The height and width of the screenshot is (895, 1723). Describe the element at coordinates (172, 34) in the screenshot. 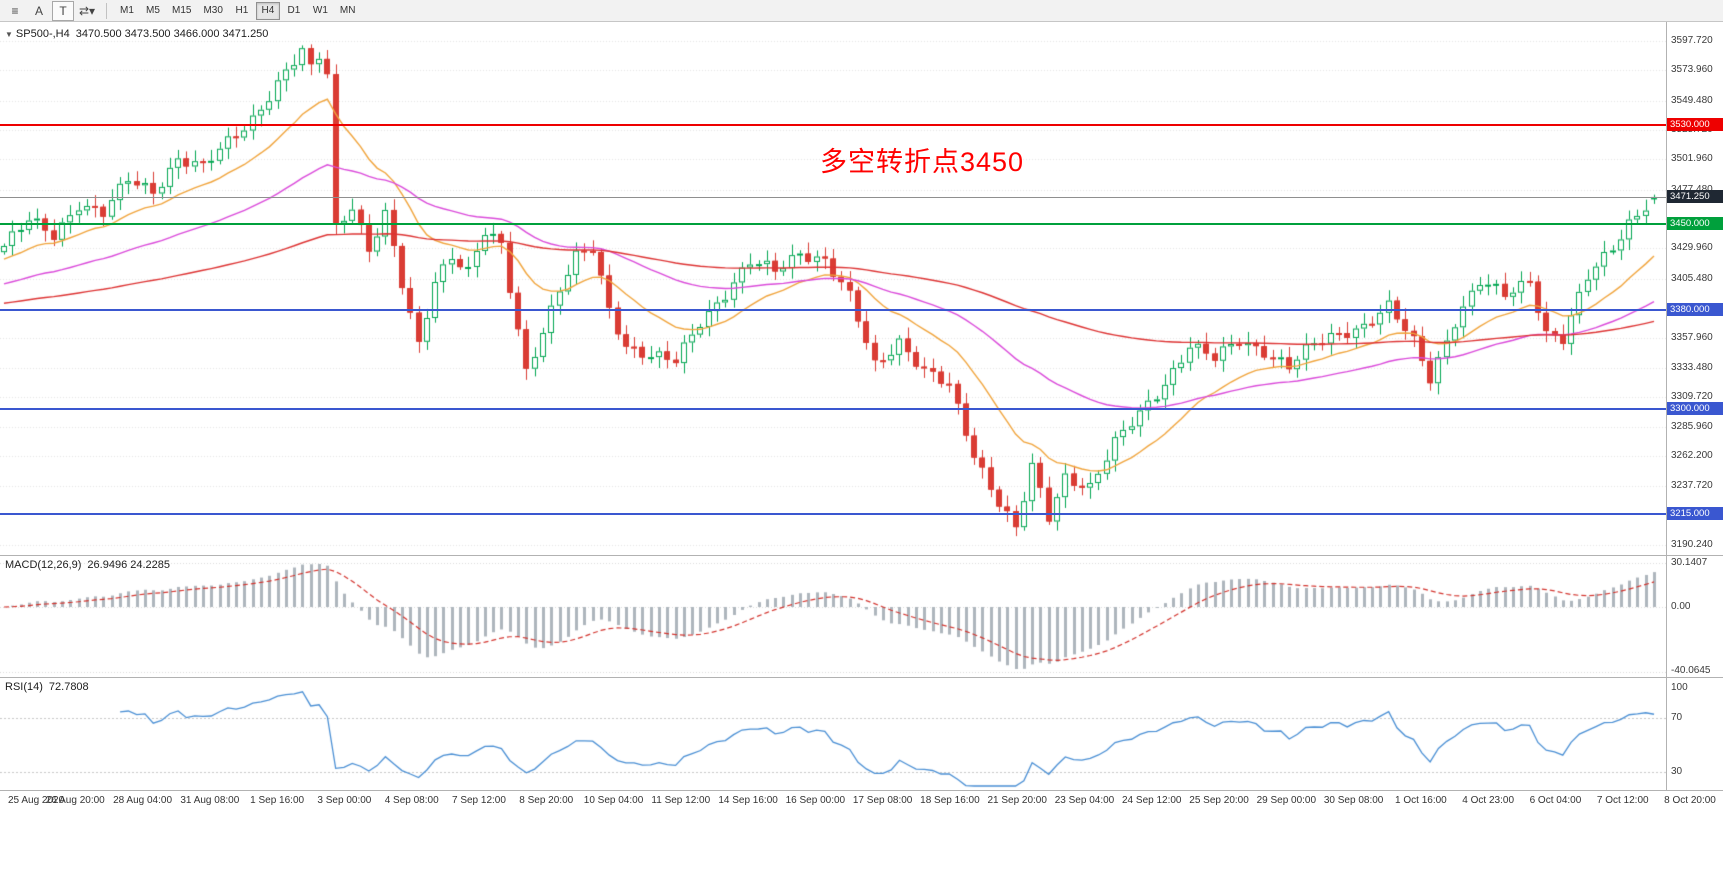

I see `ohlc-values-label: 3470.500 3473.500 3466.000 3471.250` at that location.